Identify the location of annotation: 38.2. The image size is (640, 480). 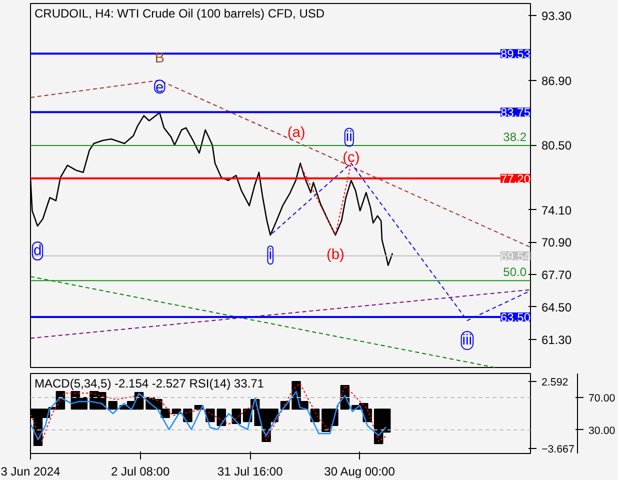
(515, 137).